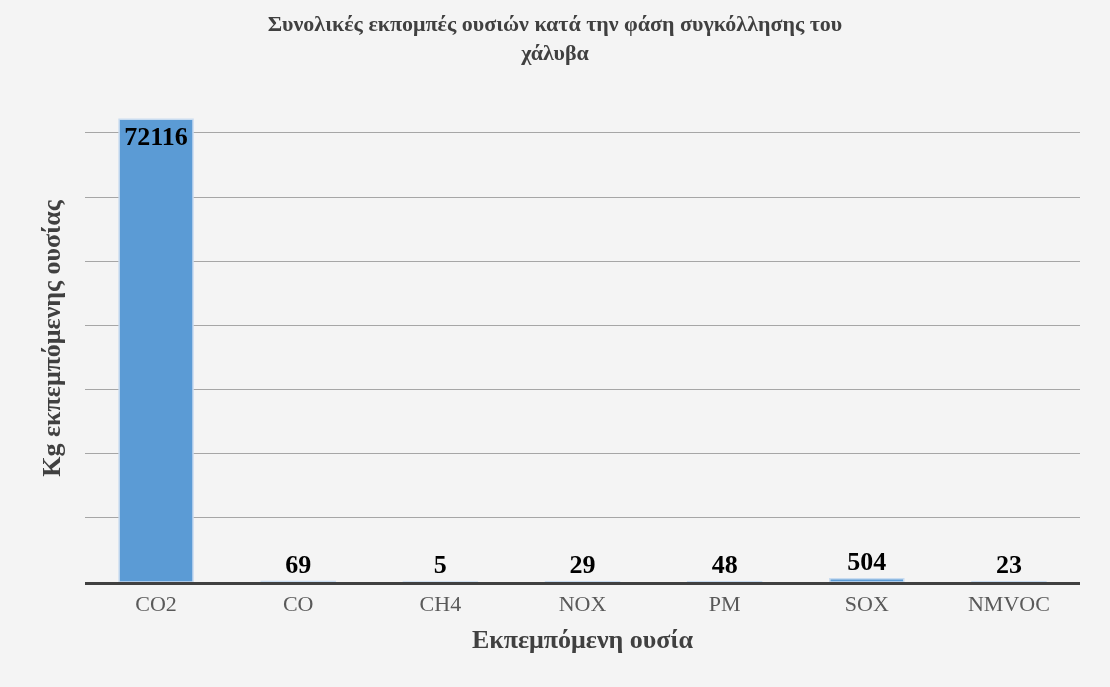 Image resolution: width=1110 pixels, height=687 pixels. I want to click on chart-title: Συνολικές εκπομπές ουσιών κατά την φάση συγκόλλησης του χάλυβα, so click(555, 37).